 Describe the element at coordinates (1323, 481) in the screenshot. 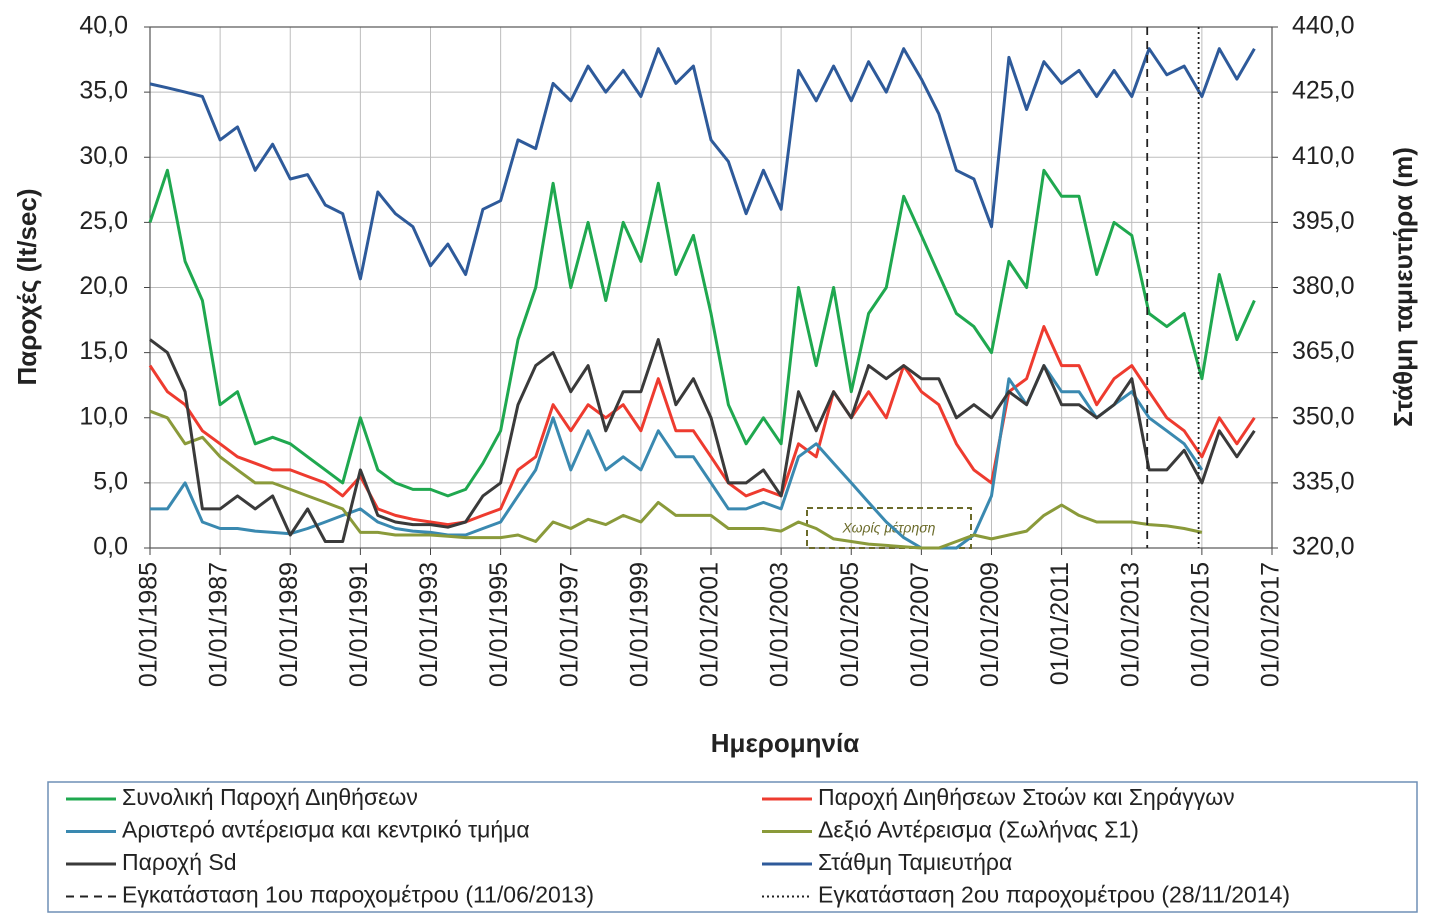

I see `y2-tick-label: 335,0` at that location.